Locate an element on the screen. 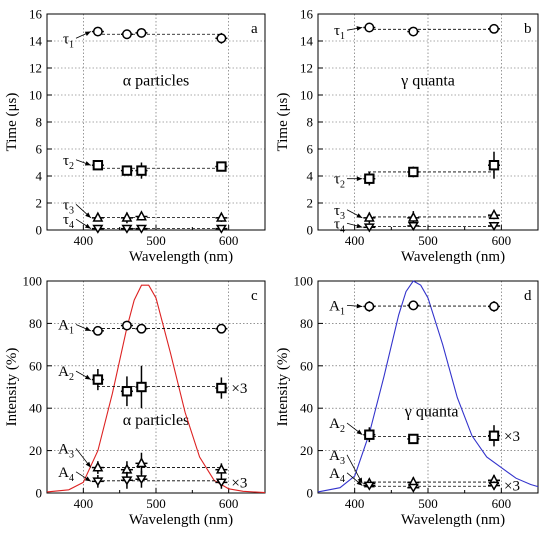  panel-annotation: γ quanta is located at coordinates (431, 412).